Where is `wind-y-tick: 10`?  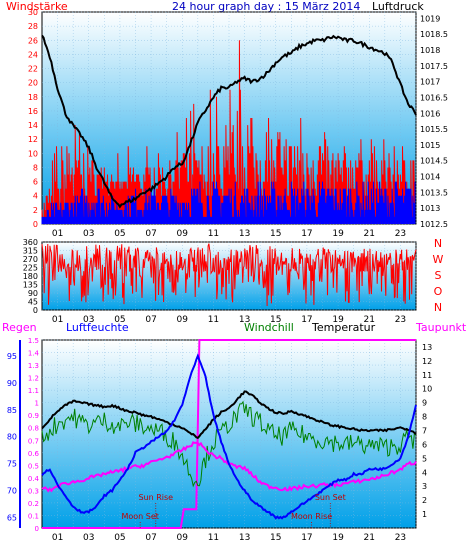
wind-y-tick: 10 is located at coordinates (33, 153).